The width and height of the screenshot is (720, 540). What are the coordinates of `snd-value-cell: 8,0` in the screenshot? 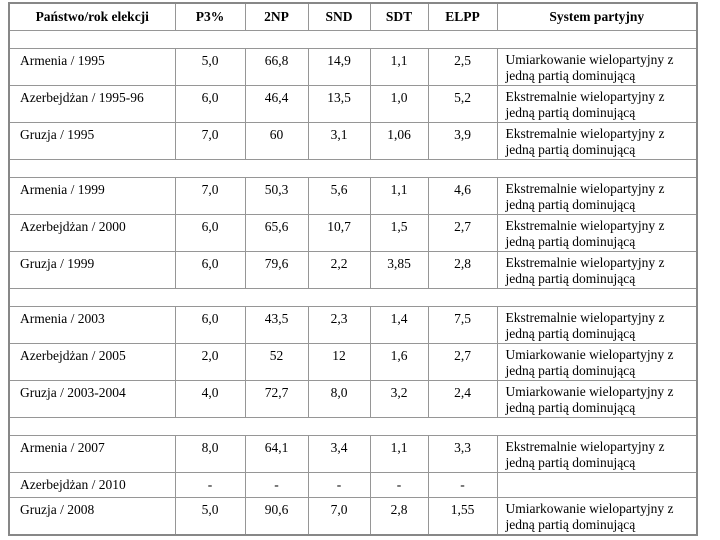 It's located at (339, 399).